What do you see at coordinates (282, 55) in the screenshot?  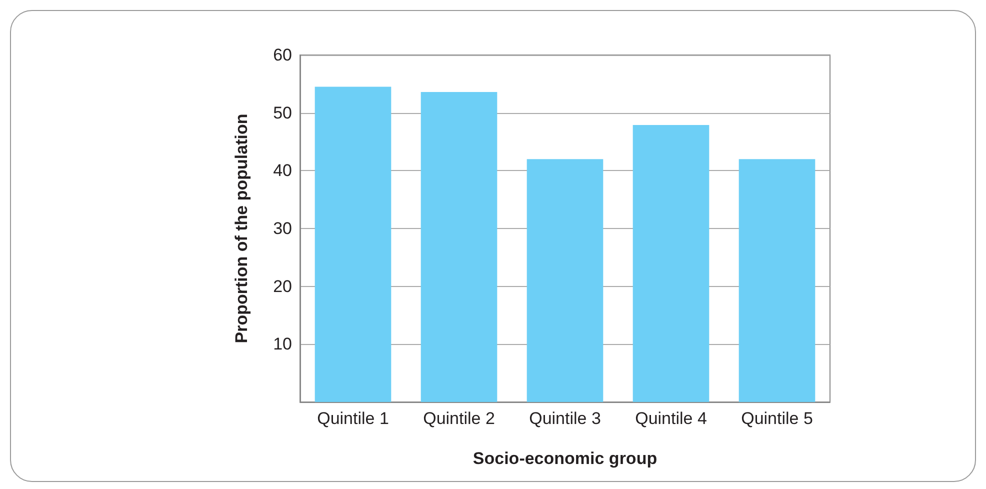 I see `y-tick-label: 60` at bounding box center [282, 55].